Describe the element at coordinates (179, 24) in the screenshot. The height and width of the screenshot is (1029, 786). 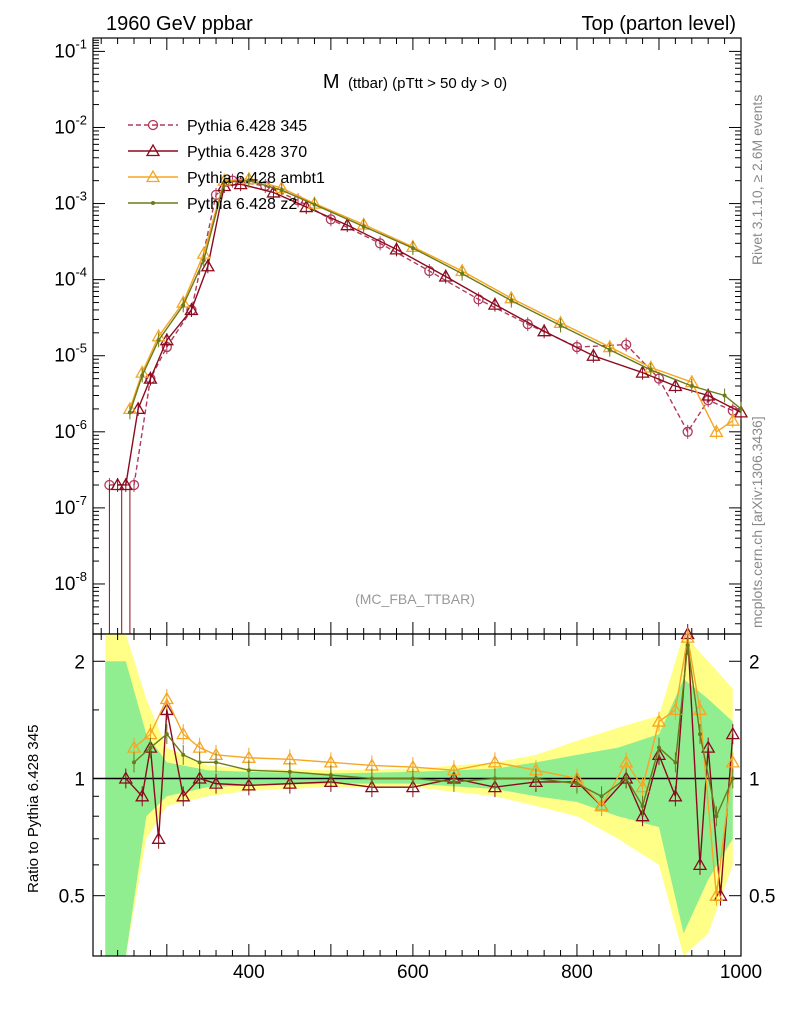
I see `header-left: 1960 GeV ppbar` at that location.